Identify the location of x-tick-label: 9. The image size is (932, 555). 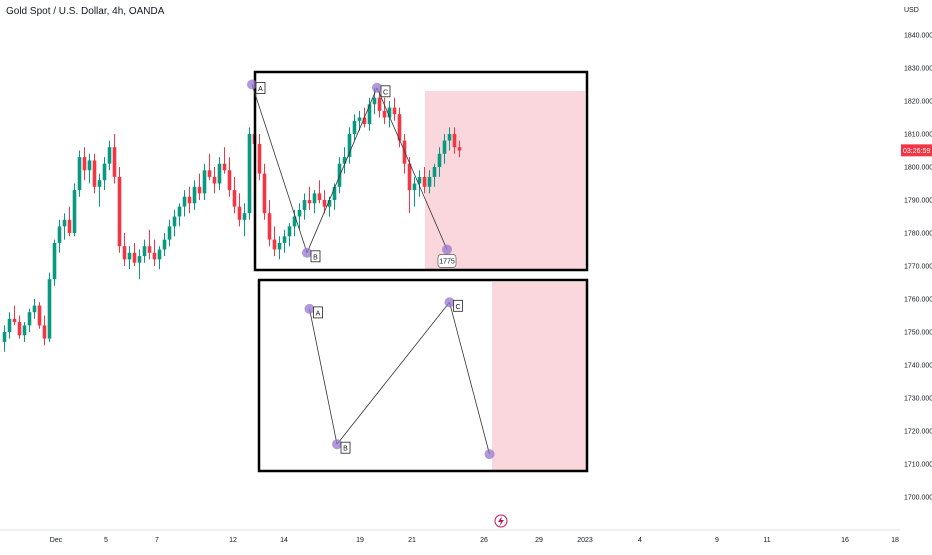
(717, 540).